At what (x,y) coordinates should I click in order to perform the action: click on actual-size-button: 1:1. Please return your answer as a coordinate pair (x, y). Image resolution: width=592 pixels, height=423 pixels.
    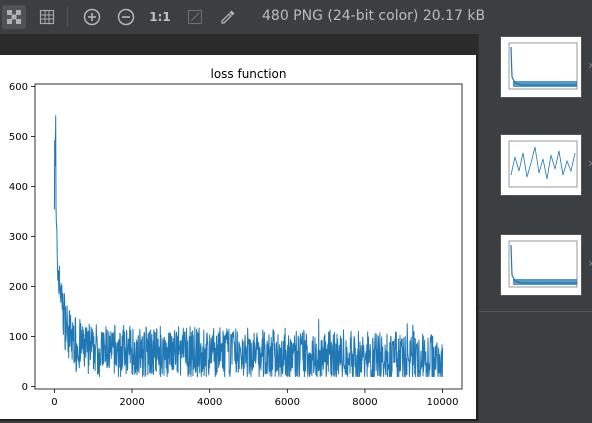
    Looking at the image, I should click on (160, 17).